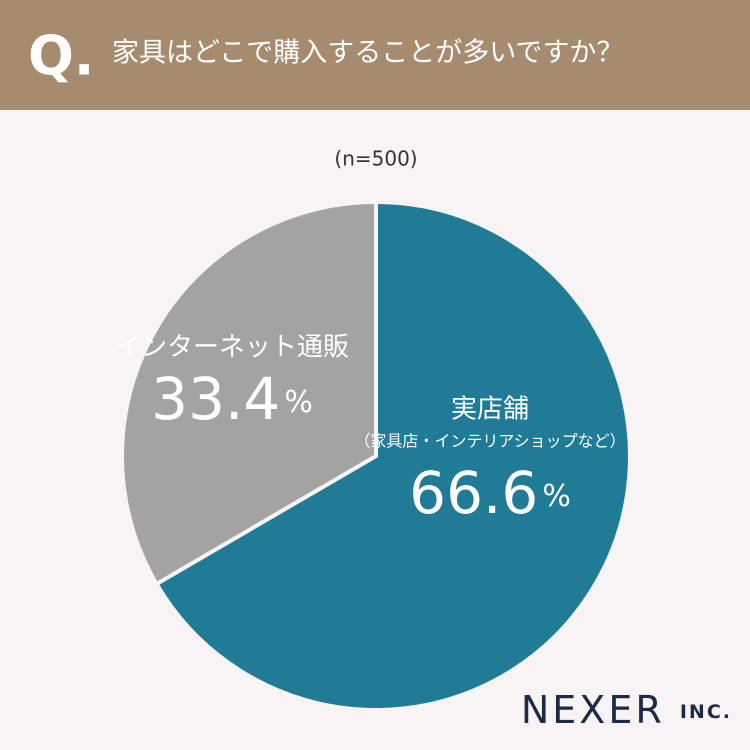 The image size is (750, 750). Describe the element at coordinates (490, 410) in the screenshot. I see `slice-label: 実店舗` at that location.